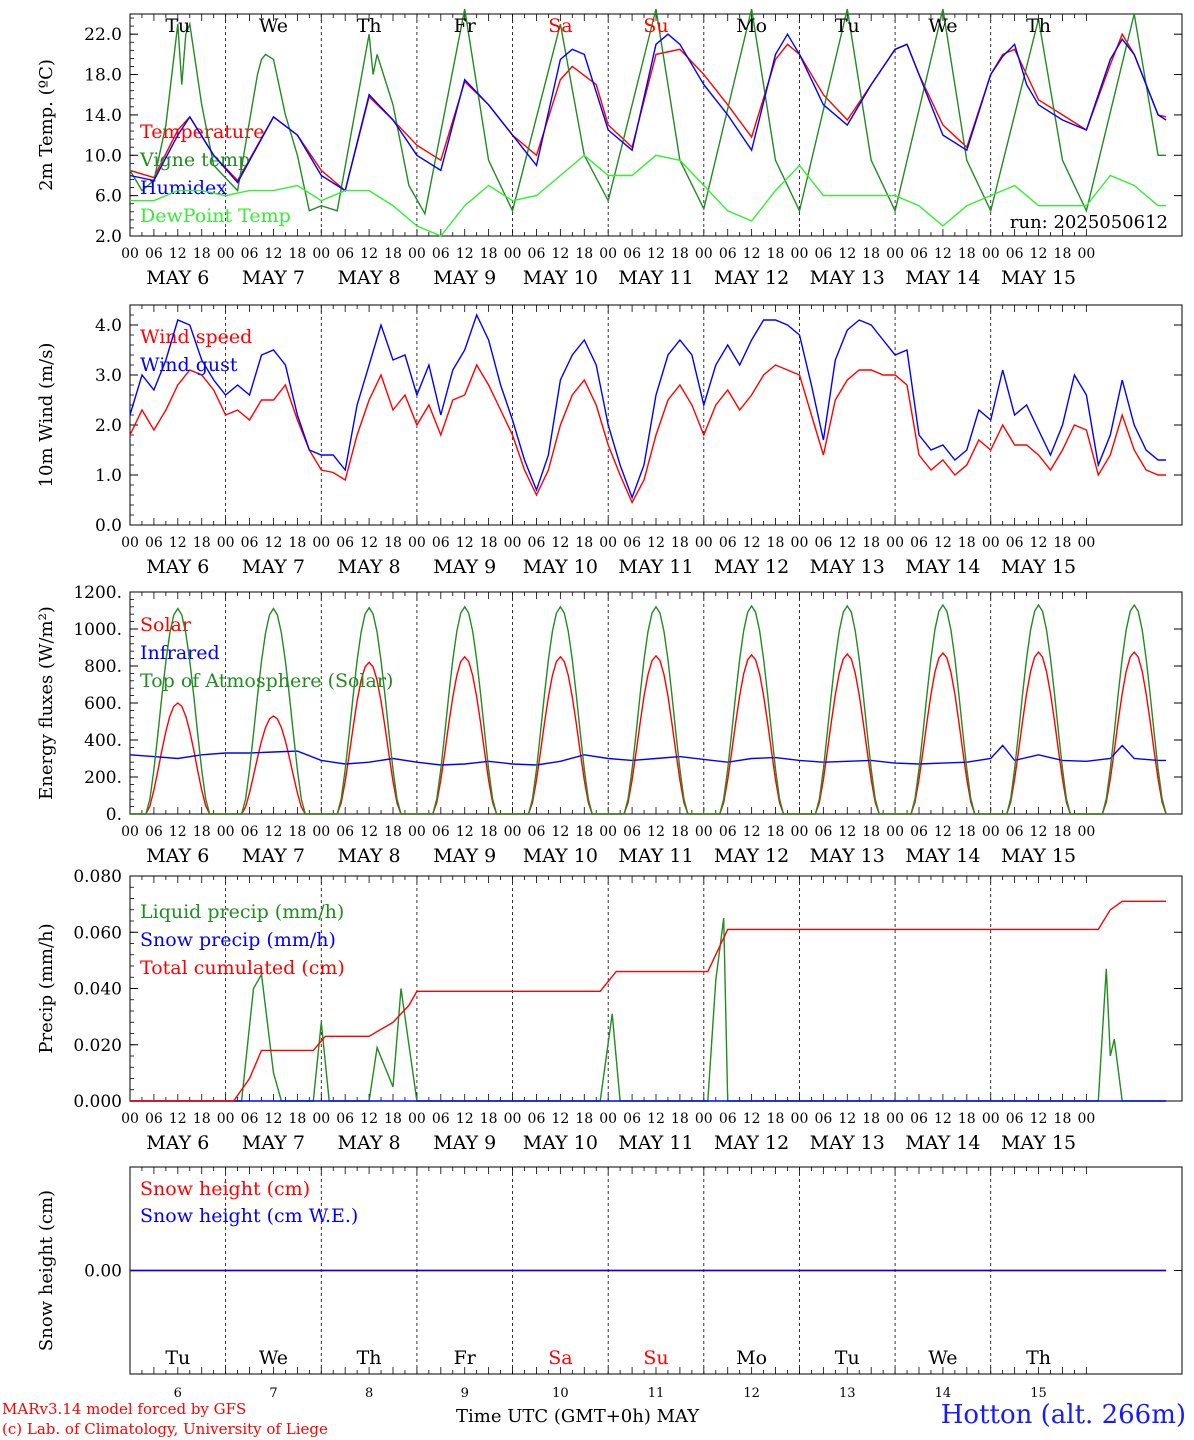 Image resolution: width=1194 pixels, height=1440 pixels. What do you see at coordinates (273, 1393) in the screenshot?
I see `day-number: 7` at bounding box center [273, 1393].